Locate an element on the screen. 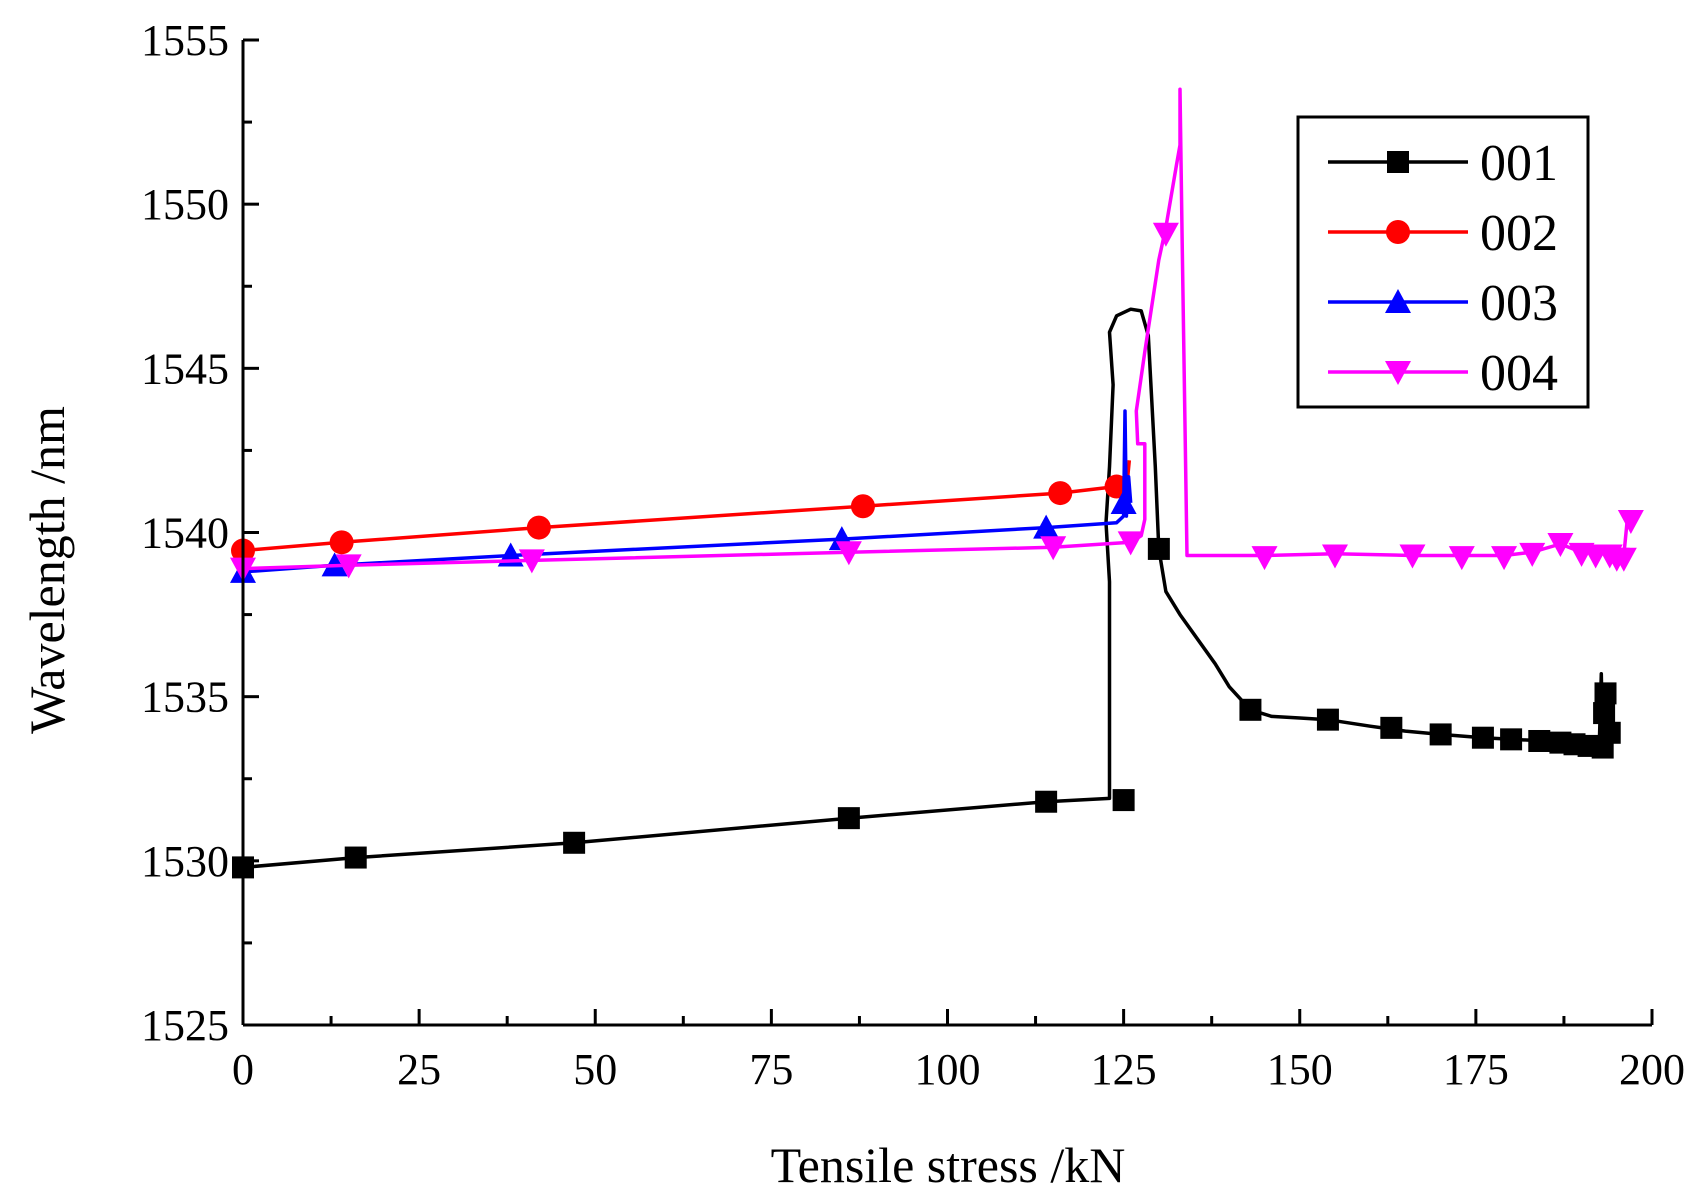  y-tick-label: 1530 is located at coordinates (185, 861).